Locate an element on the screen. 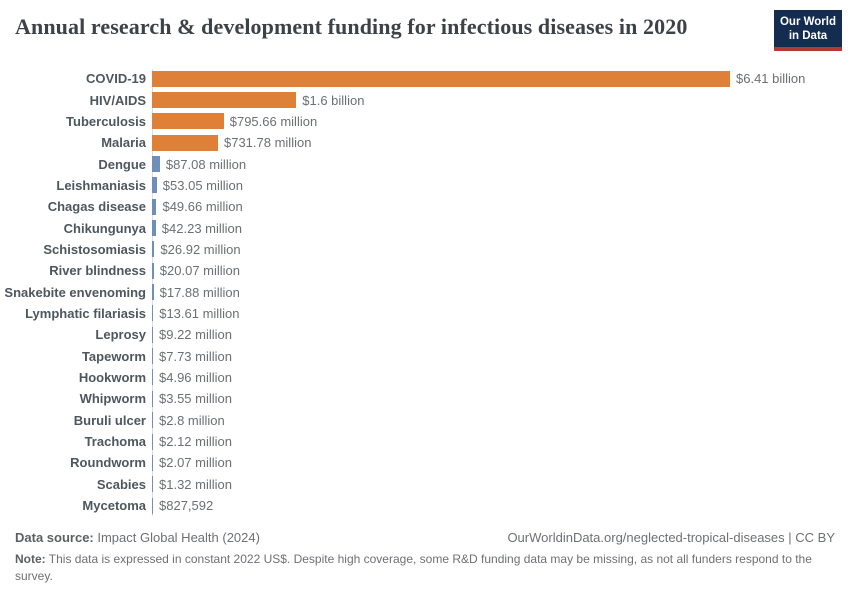 This screenshot has height=600, width=850. data-source: Data source: Impact Global Health (2024) is located at coordinates (137, 537).